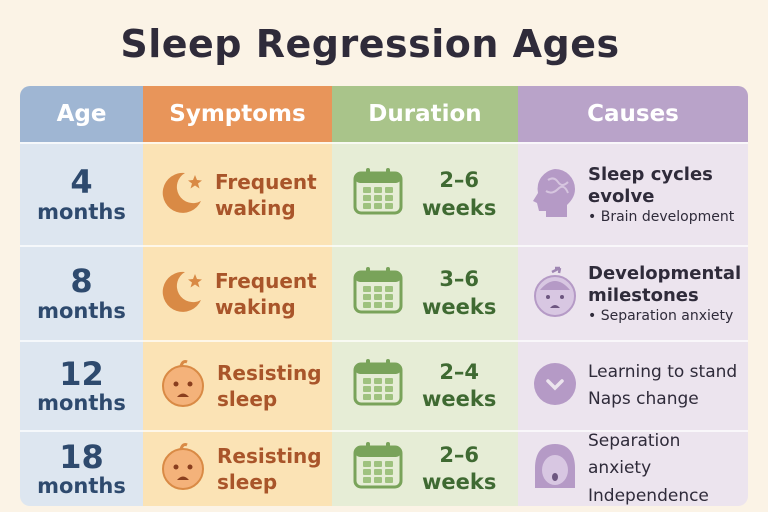 The width and height of the screenshot is (768, 512). I want to click on age-cell: 4 months, so click(81, 193).